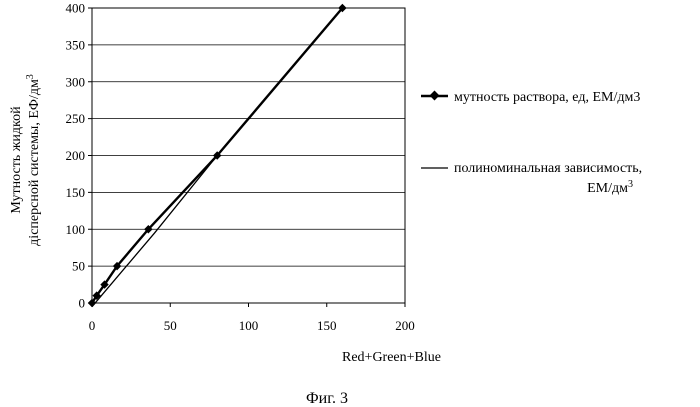 This screenshot has height=407, width=700. What do you see at coordinates (170, 325) in the screenshot?
I see `x-tick-label: 50` at bounding box center [170, 325].